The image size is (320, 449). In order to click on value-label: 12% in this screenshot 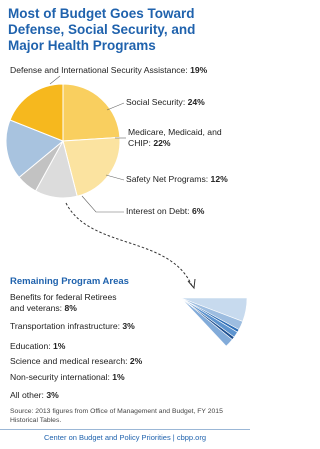, I will do `click(219, 179)`.